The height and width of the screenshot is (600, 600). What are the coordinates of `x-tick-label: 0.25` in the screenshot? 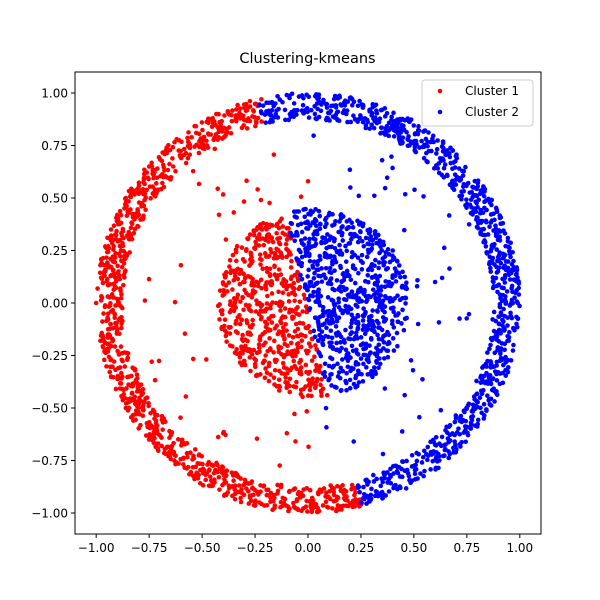 It's located at (361, 548).